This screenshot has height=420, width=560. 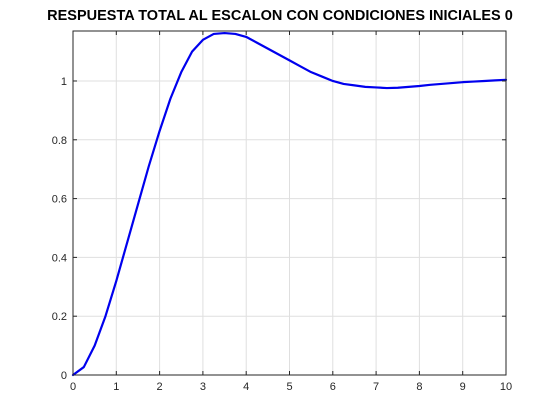 What do you see at coordinates (506, 387) in the screenshot?
I see `x-tick-label: 10` at bounding box center [506, 387].